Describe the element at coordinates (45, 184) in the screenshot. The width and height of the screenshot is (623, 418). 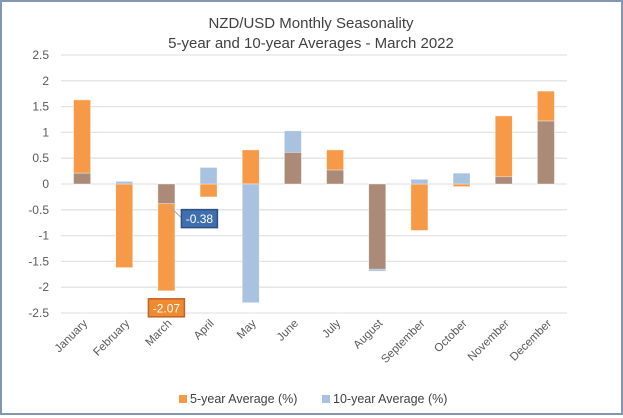
I see `y-tick-label: 0` at that location.